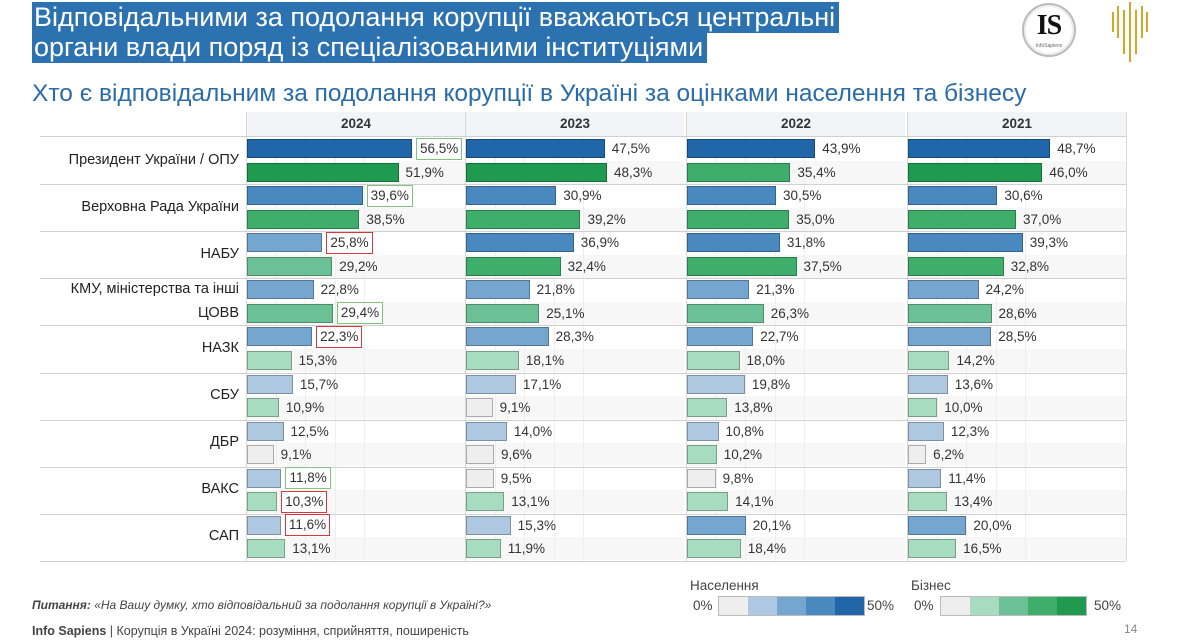 This screenshot has height=642, width=1179. What do you see at coordinates (360, 313) in the screenshot?
I see `data-label: 29,4%` at bounding box center [360, 313].